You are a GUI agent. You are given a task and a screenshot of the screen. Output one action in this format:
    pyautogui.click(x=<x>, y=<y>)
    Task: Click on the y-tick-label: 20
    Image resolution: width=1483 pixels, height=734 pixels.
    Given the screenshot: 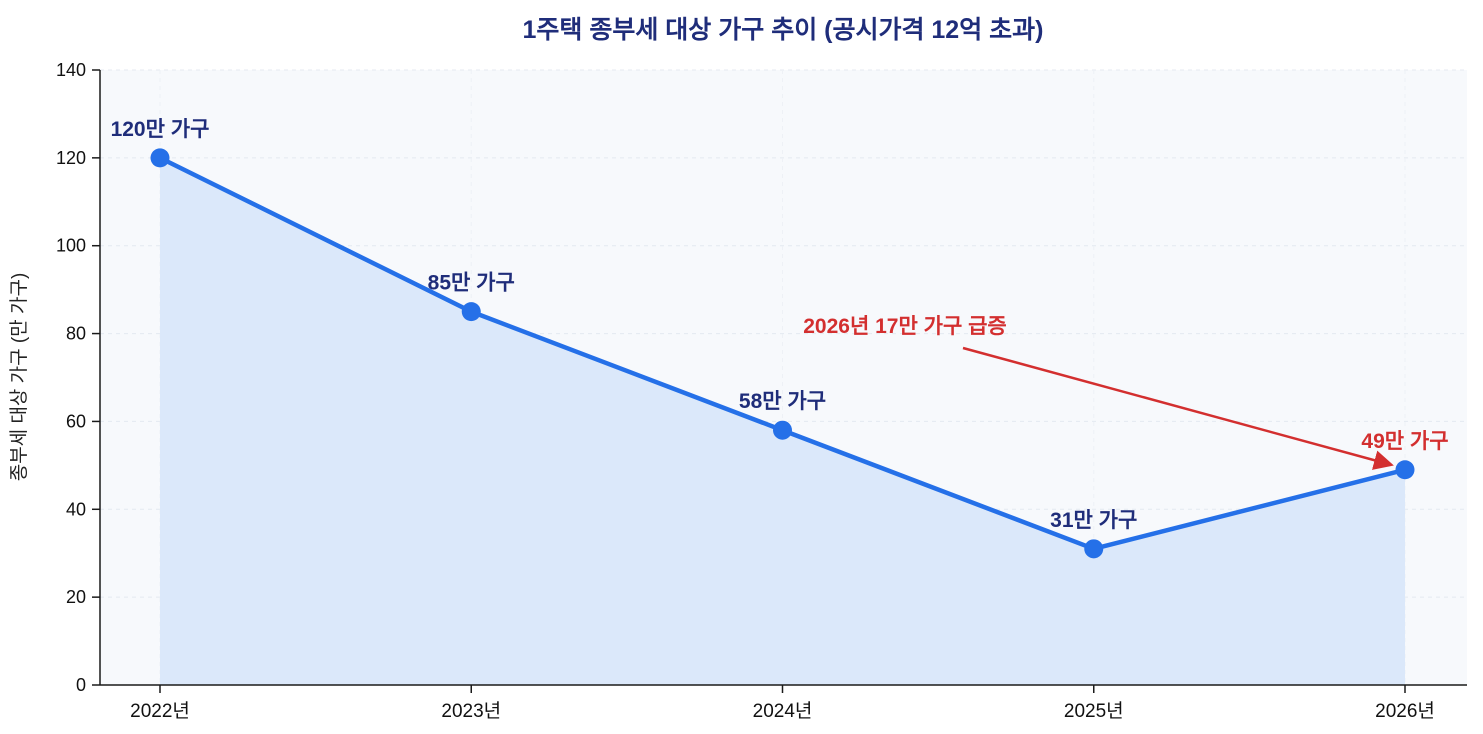 What is the action you would take?
    pyautogui.click(x=76, y=597)
    